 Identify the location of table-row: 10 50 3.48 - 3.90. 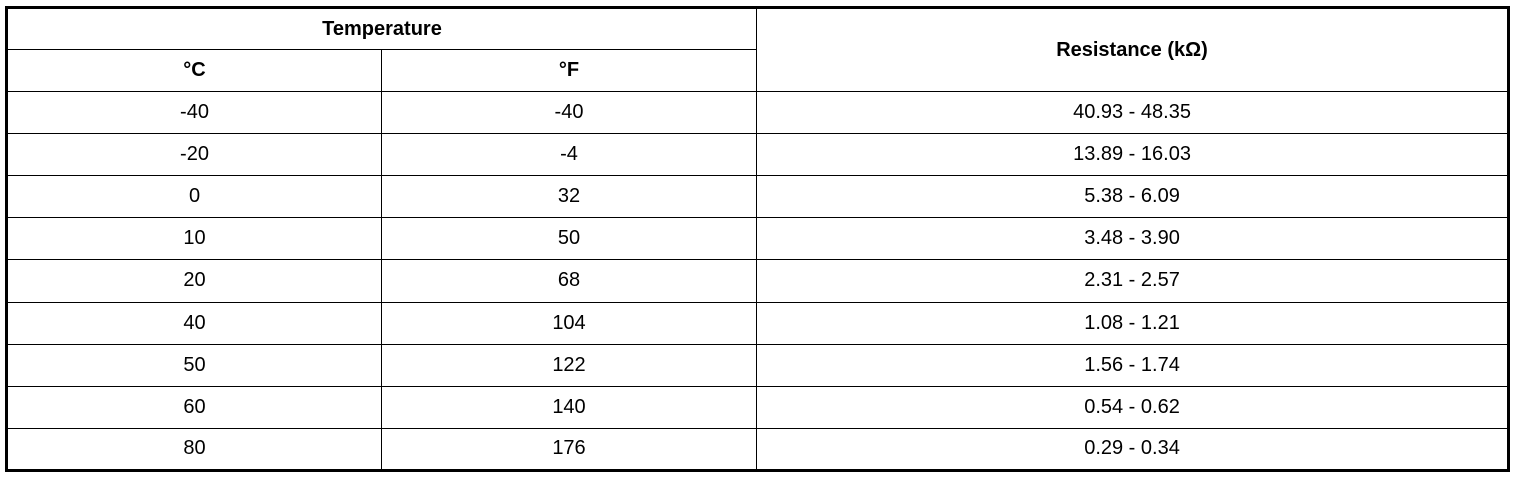
(758, 239).